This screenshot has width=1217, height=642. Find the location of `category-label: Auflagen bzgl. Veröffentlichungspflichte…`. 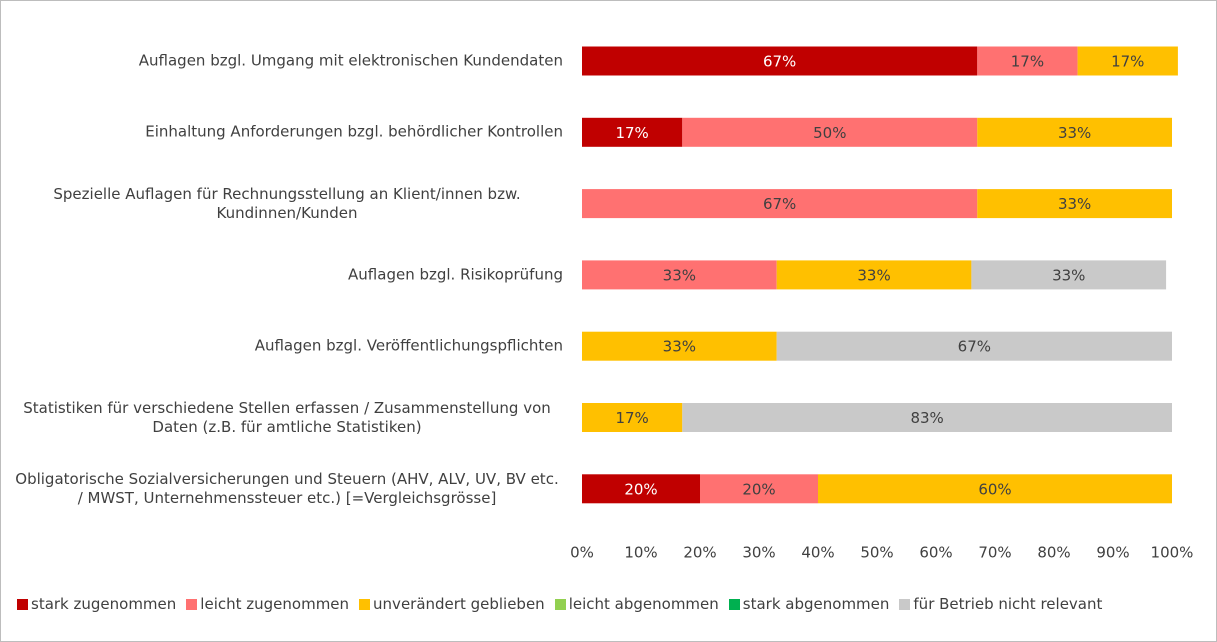

category-label: Auflagen bzgl. Veröffentlichungspflichte… is located at coordinates (287, 346).